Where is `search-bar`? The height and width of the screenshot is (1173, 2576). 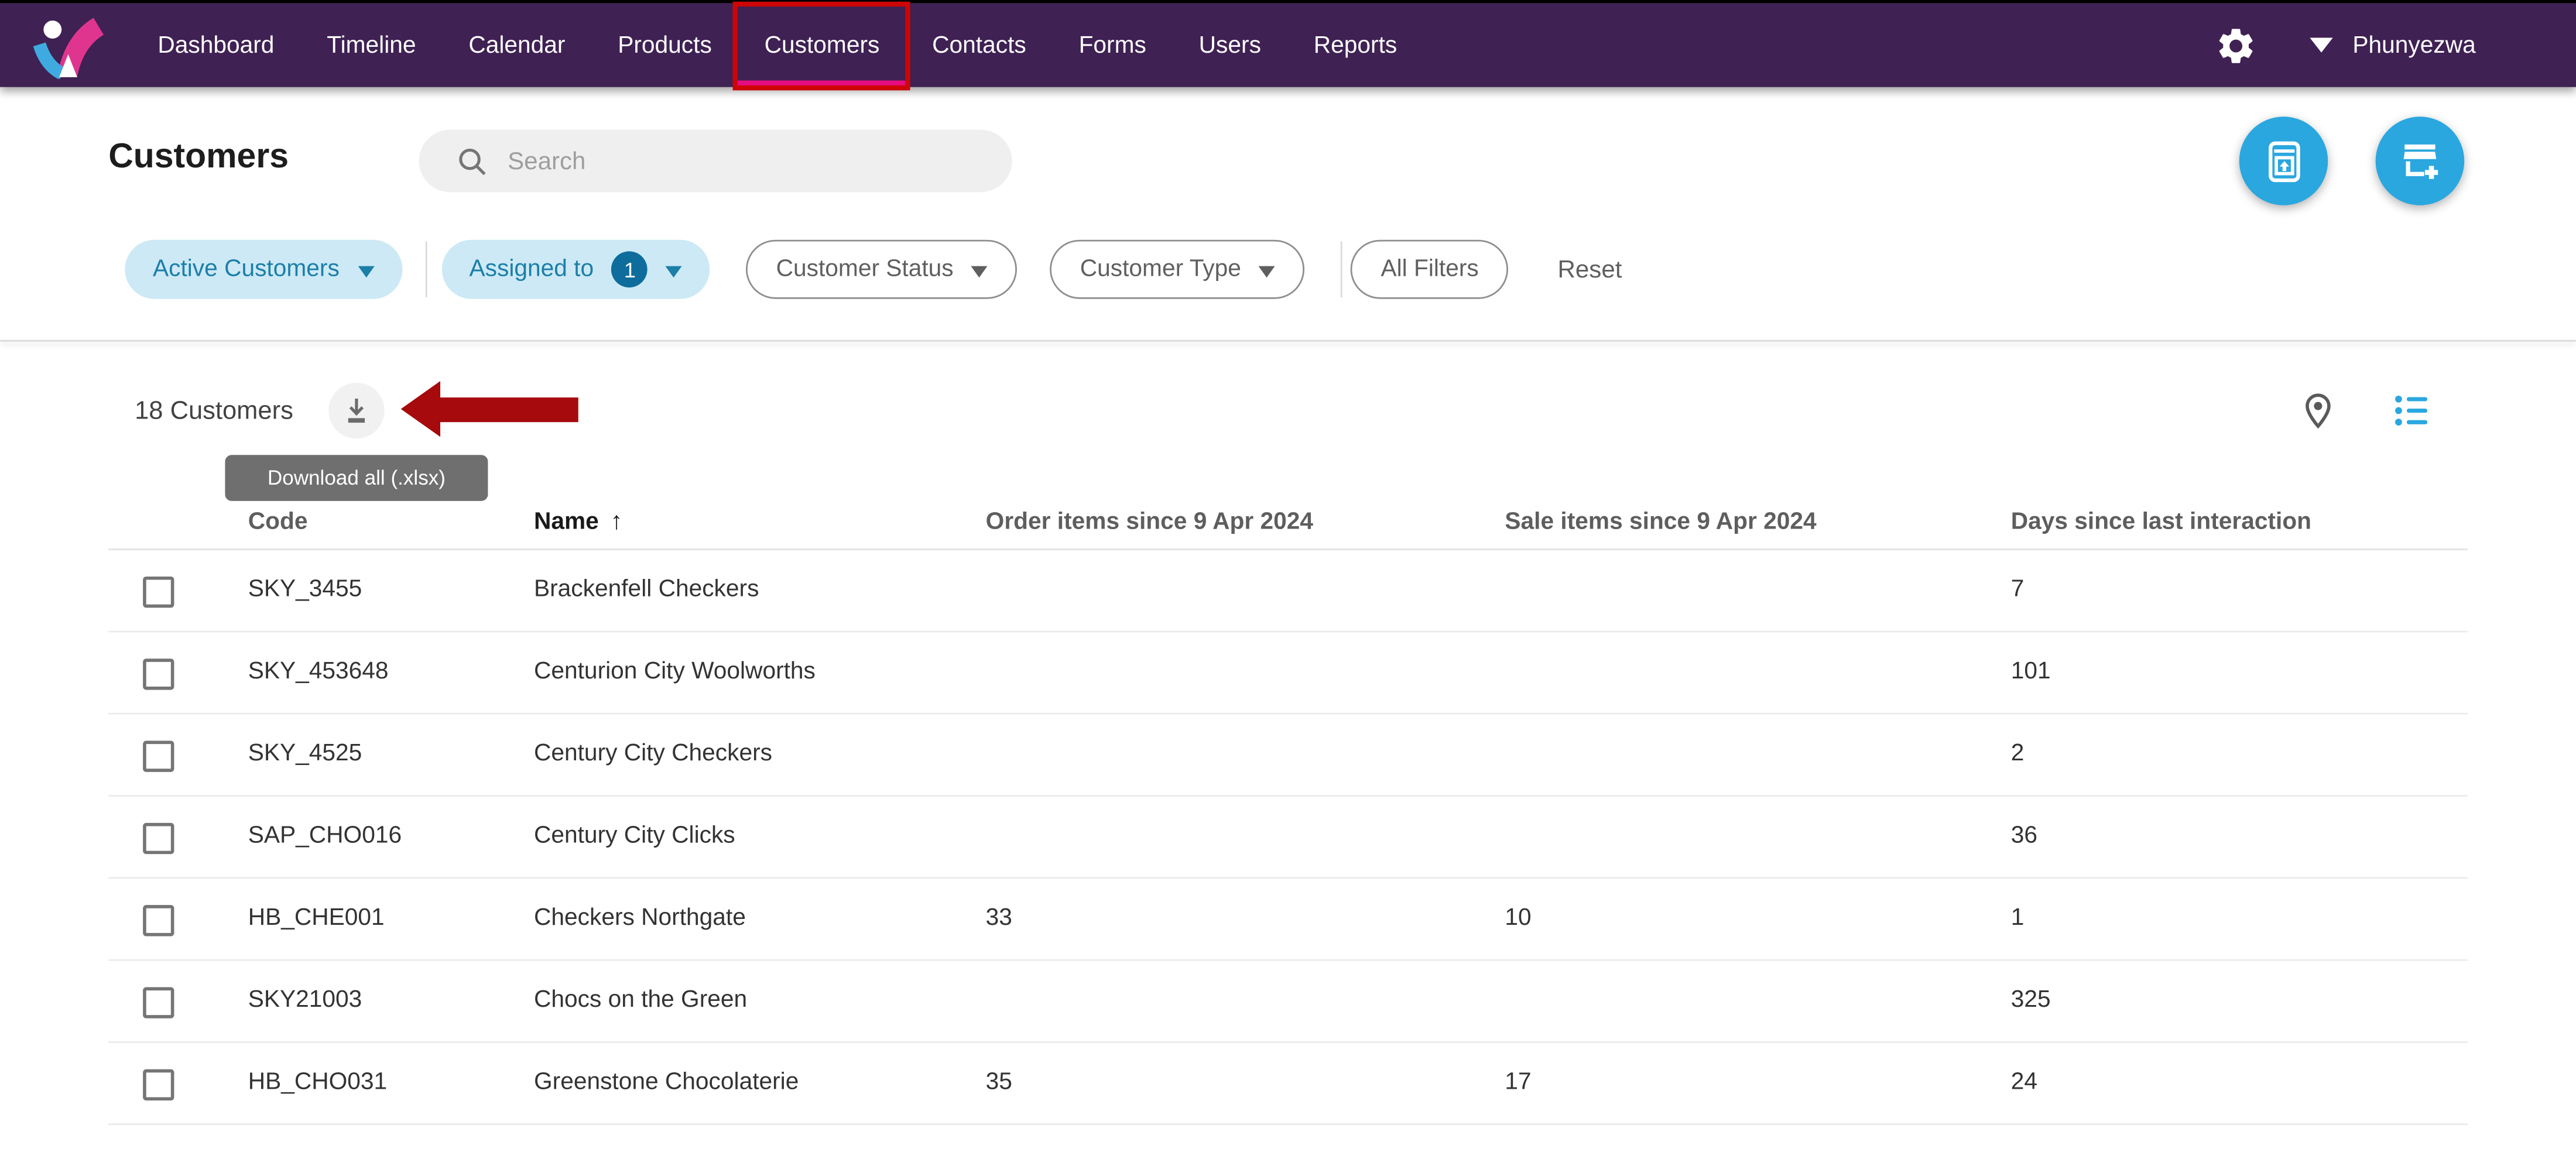 search-bar is located at coordinates (715, 161).